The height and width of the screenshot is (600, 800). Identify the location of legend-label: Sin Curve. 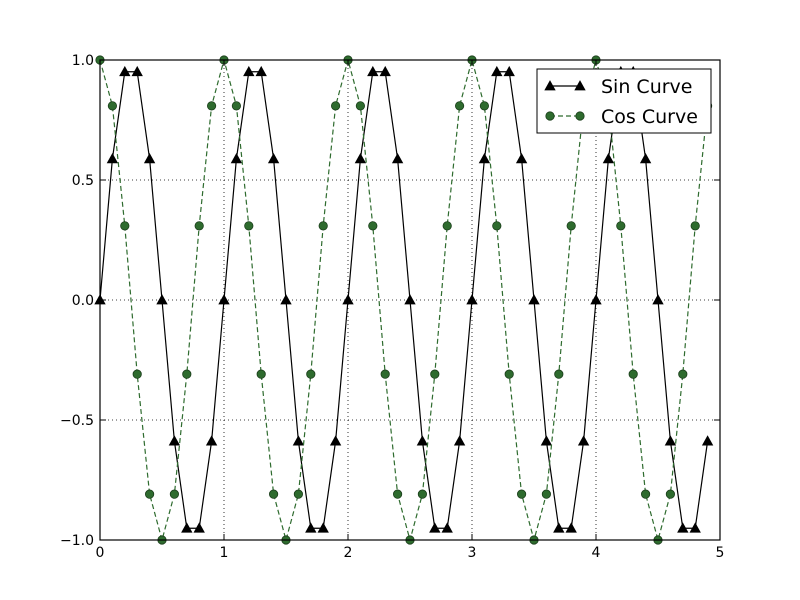
(646, 87).